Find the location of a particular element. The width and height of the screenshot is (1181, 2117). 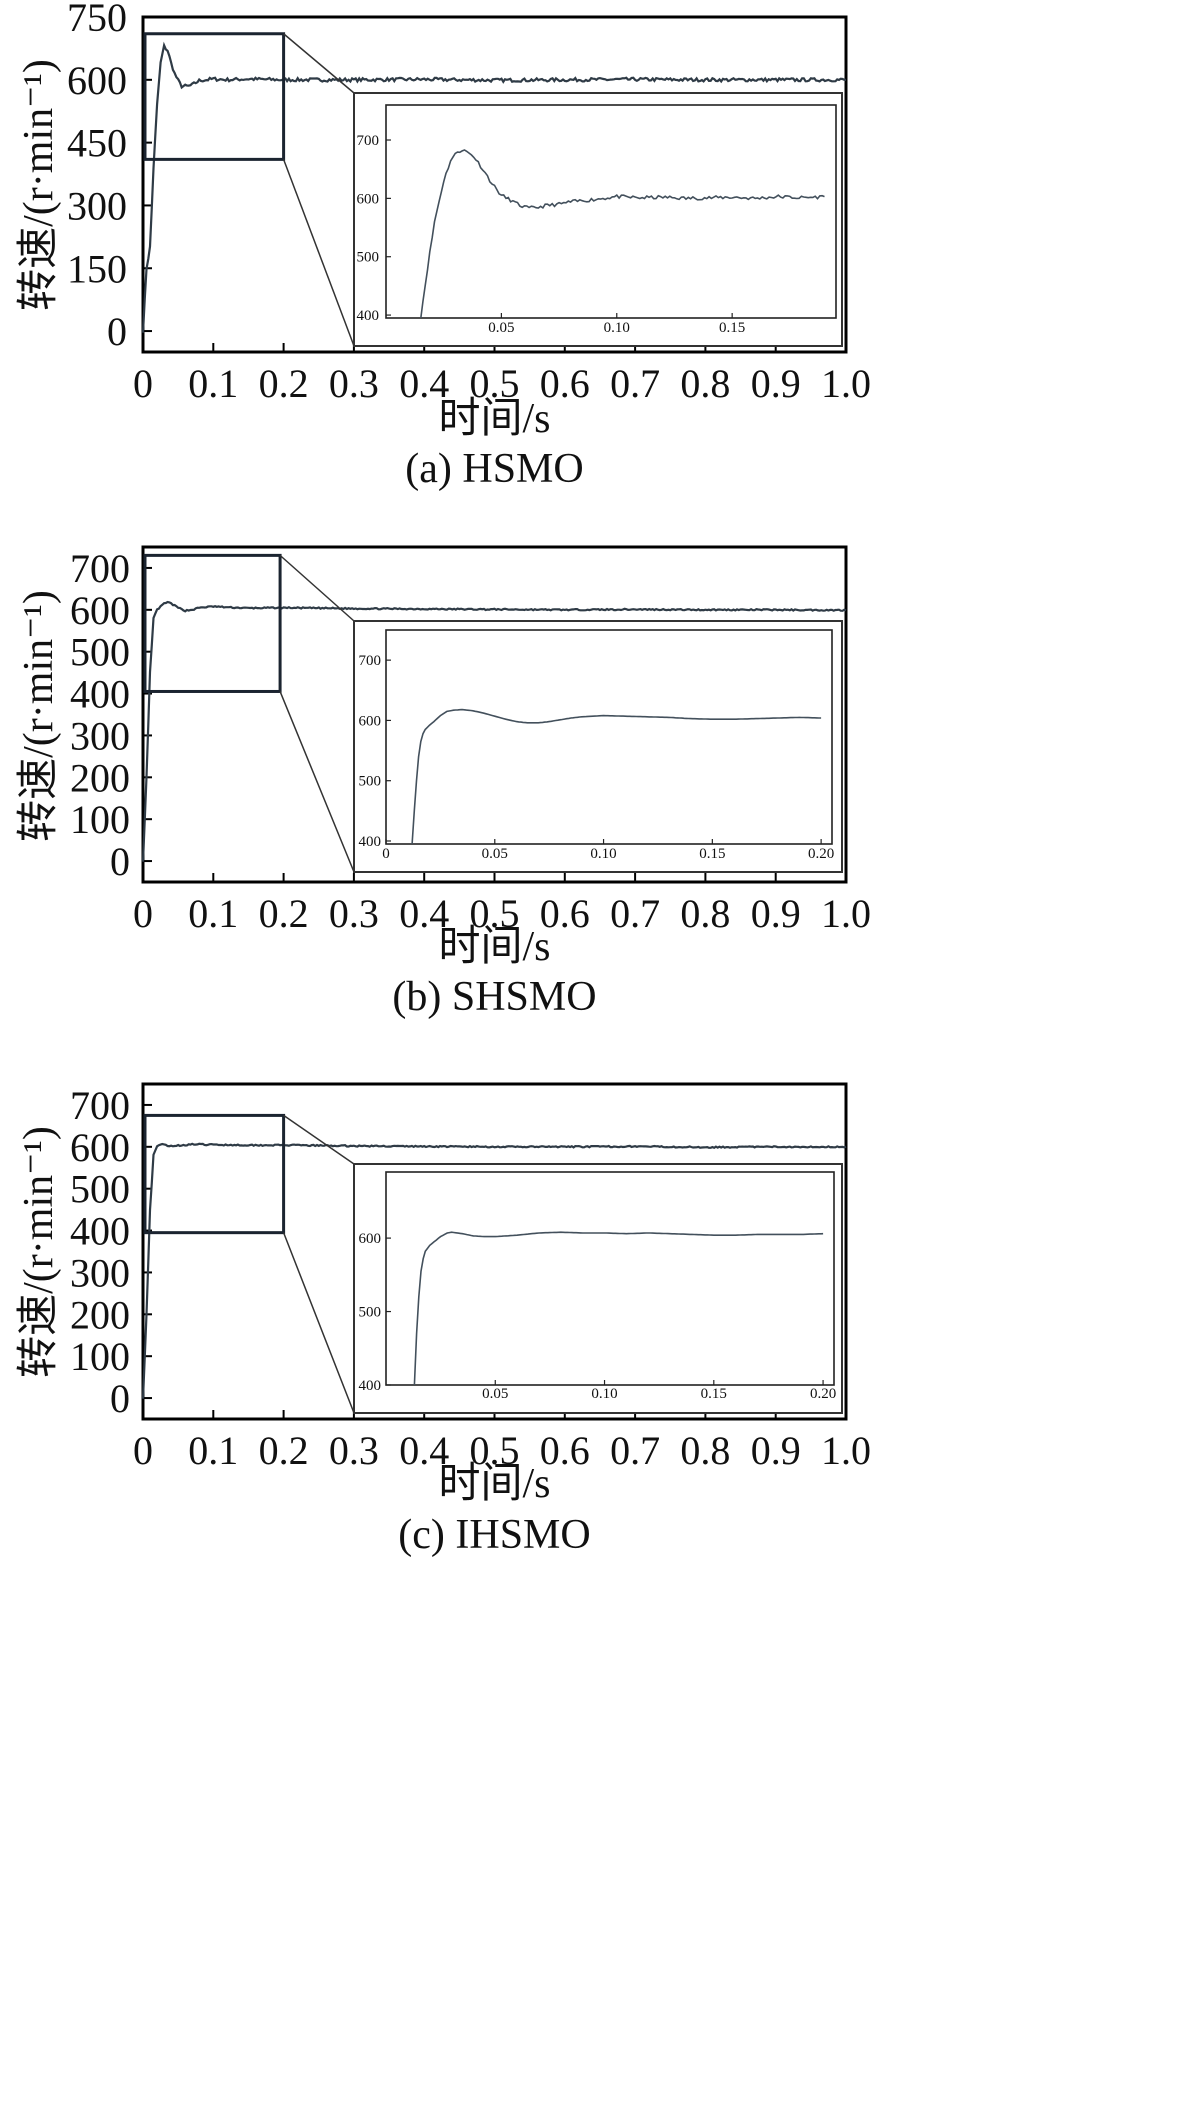

y-tick-label: 450 is located at coordinates (97, 143).